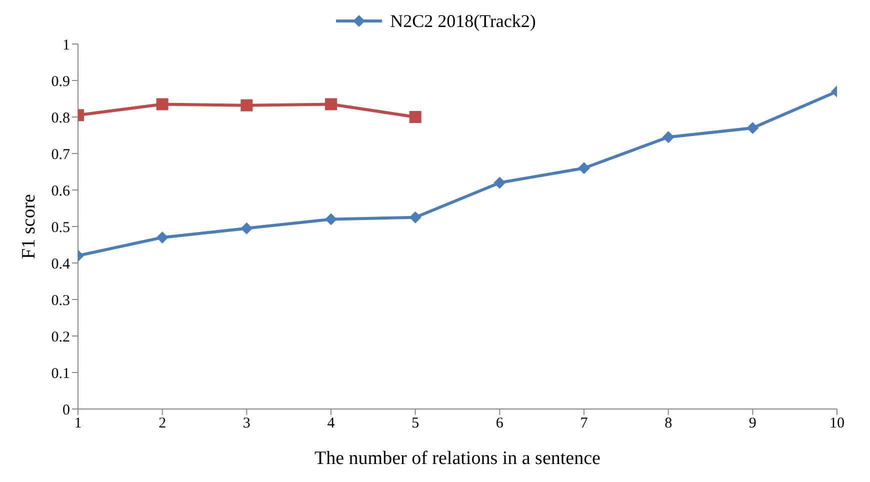 This screenshot has height=482, width=870. I want to click on y-axis-title: F1 score, so click(29, 226).